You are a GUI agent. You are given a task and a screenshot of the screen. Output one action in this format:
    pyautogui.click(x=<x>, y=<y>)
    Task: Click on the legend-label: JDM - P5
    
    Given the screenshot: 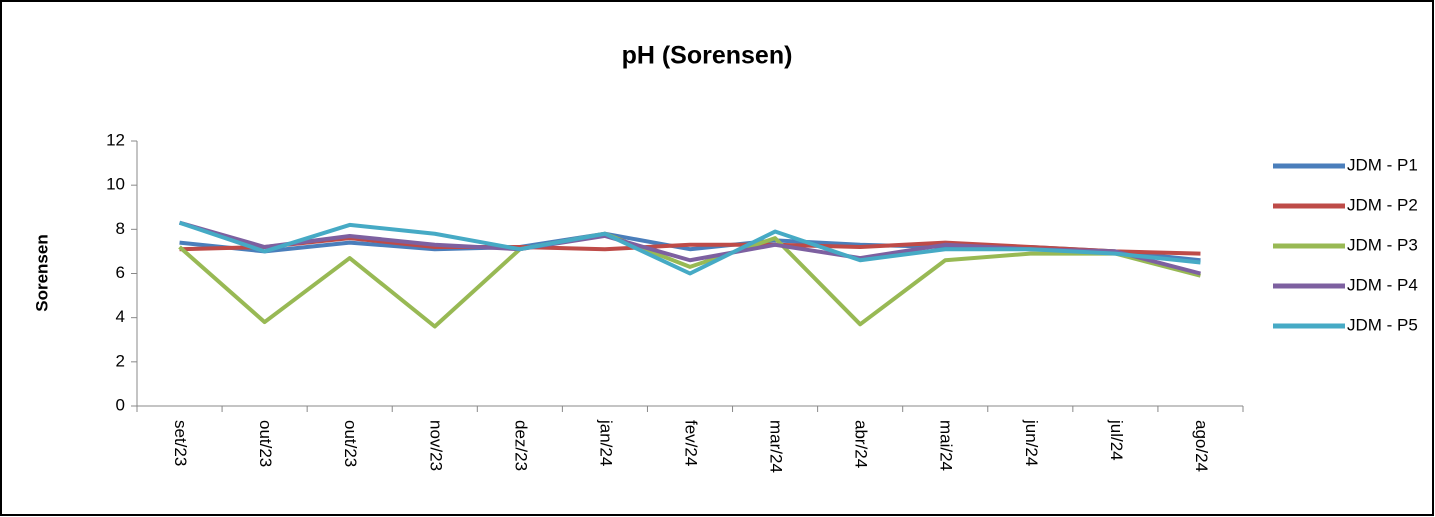 What is the action you would take?
    pyautogui.click(x=1382, y=324)
    